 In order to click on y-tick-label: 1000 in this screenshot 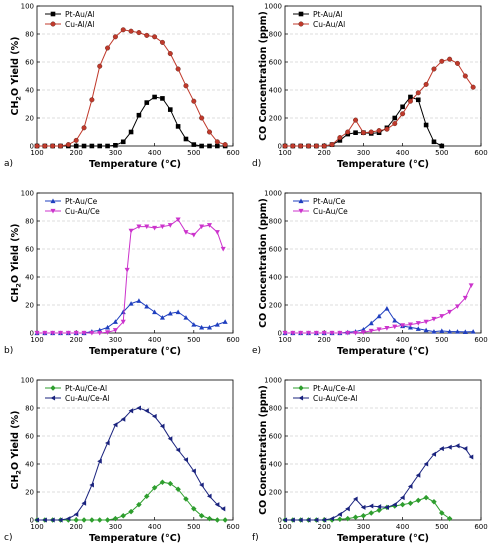, I will do `click(273, 7)`.